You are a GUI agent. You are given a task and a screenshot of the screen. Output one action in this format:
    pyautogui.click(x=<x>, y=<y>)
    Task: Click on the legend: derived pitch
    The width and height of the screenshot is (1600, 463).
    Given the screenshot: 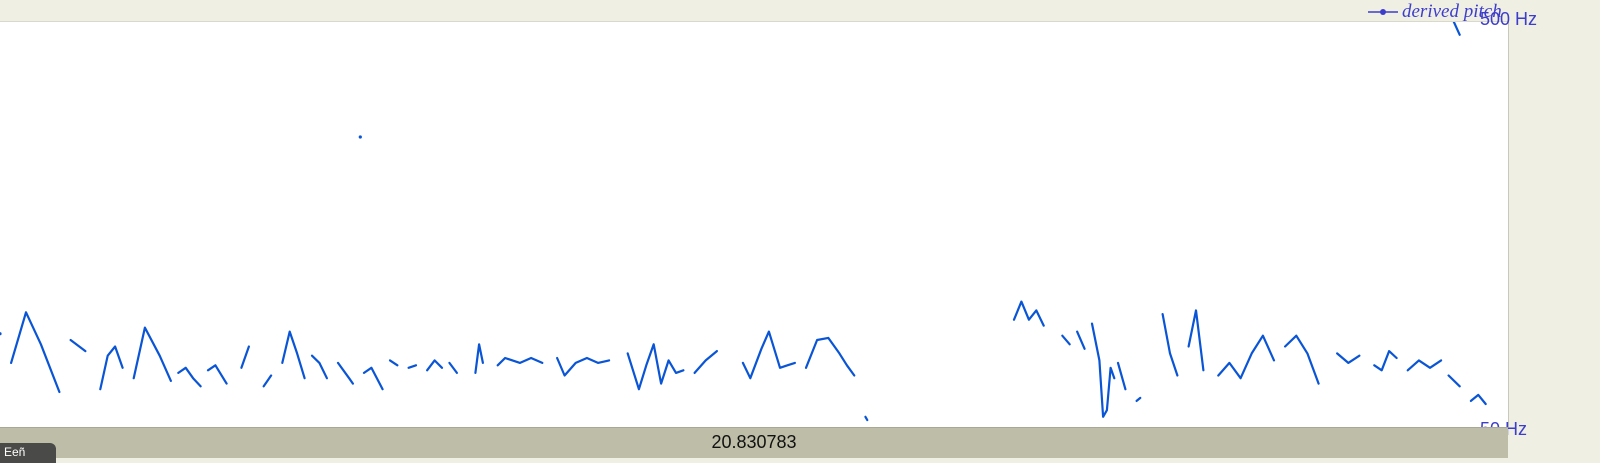 What is the action you would take?
    pyautogui.click(x=1435, y=11)
    